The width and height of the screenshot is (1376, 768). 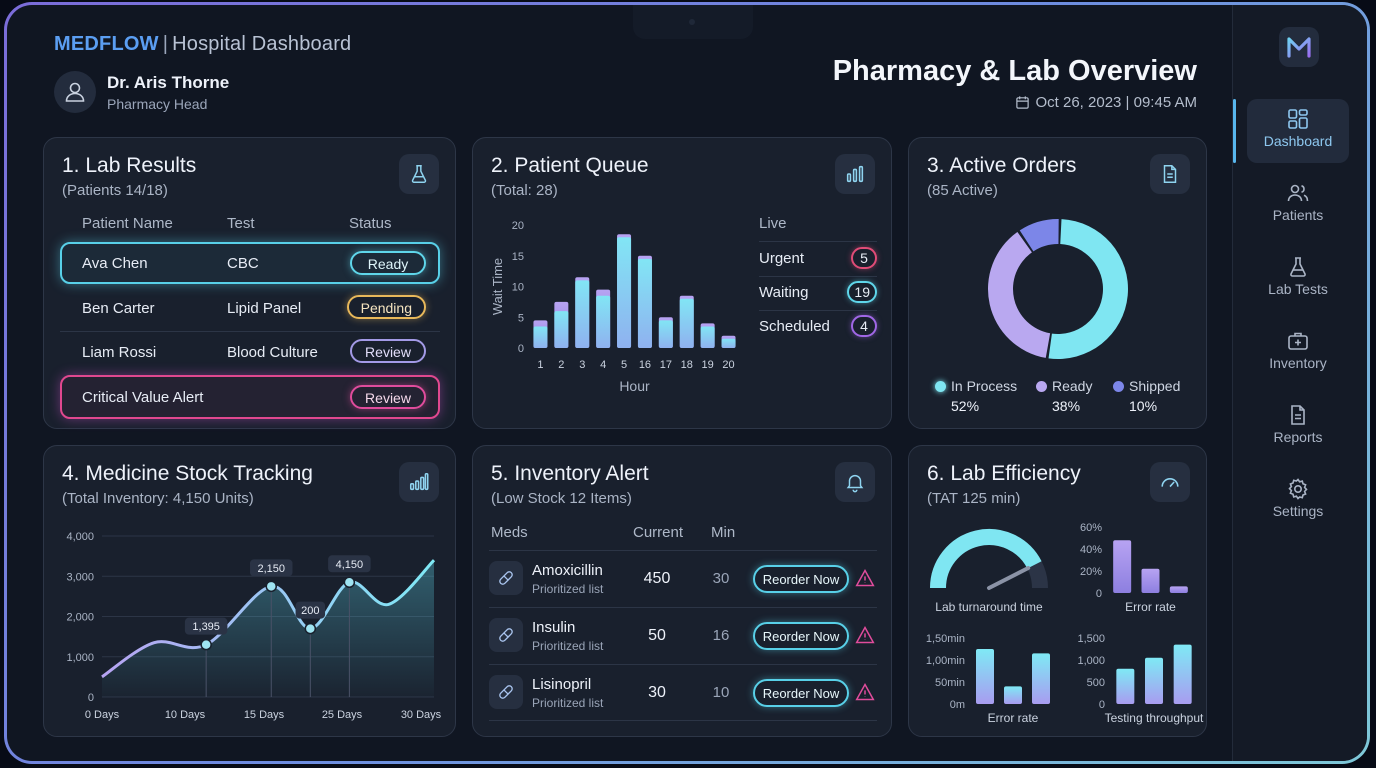 I want to click on annotation-label: 2,150, so click(x=271, y=569).